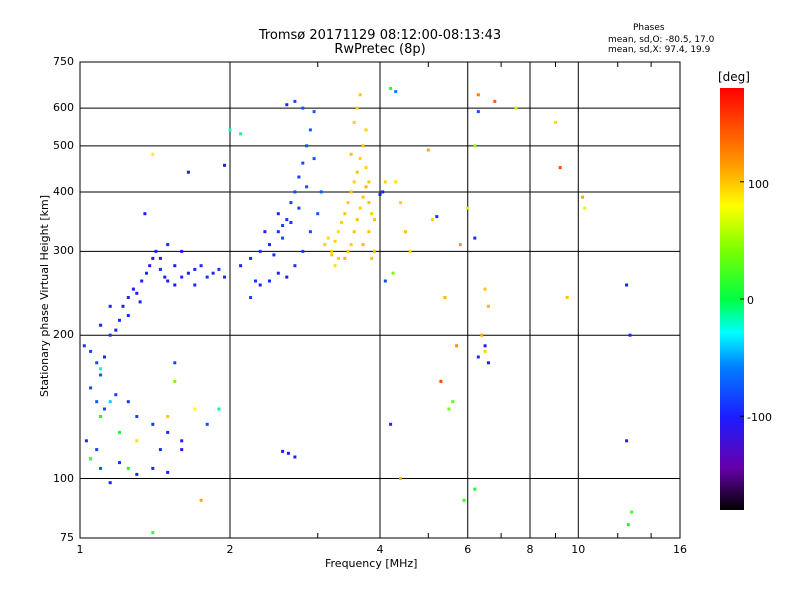  I want to click on y-tick-label: 100, so click(63, 478).